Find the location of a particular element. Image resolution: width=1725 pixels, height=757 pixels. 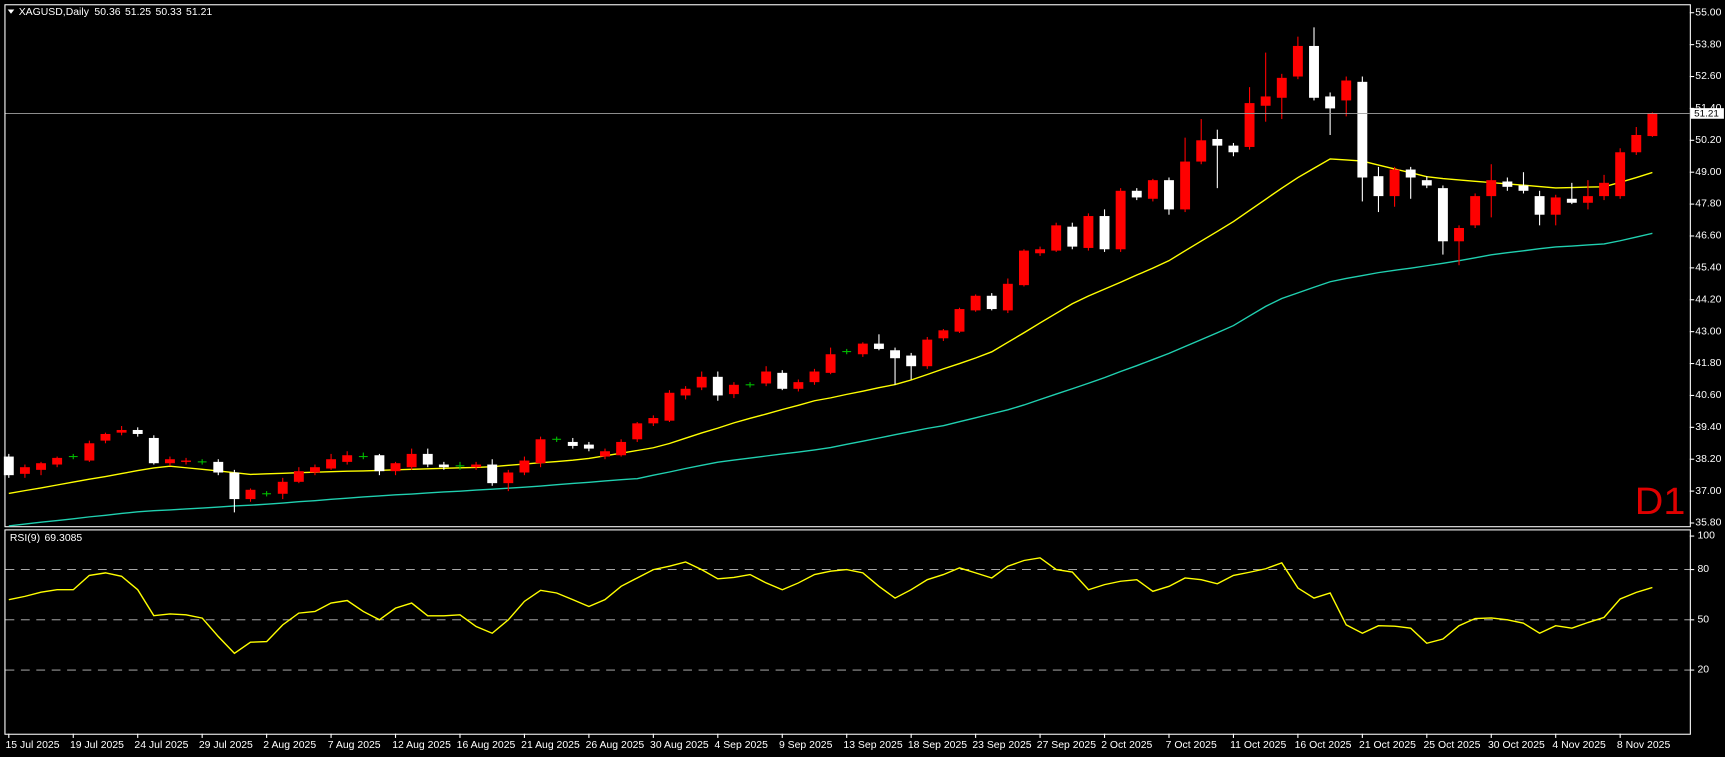

y-tick-label: 41.80 is located at coordinates (1708, 363).